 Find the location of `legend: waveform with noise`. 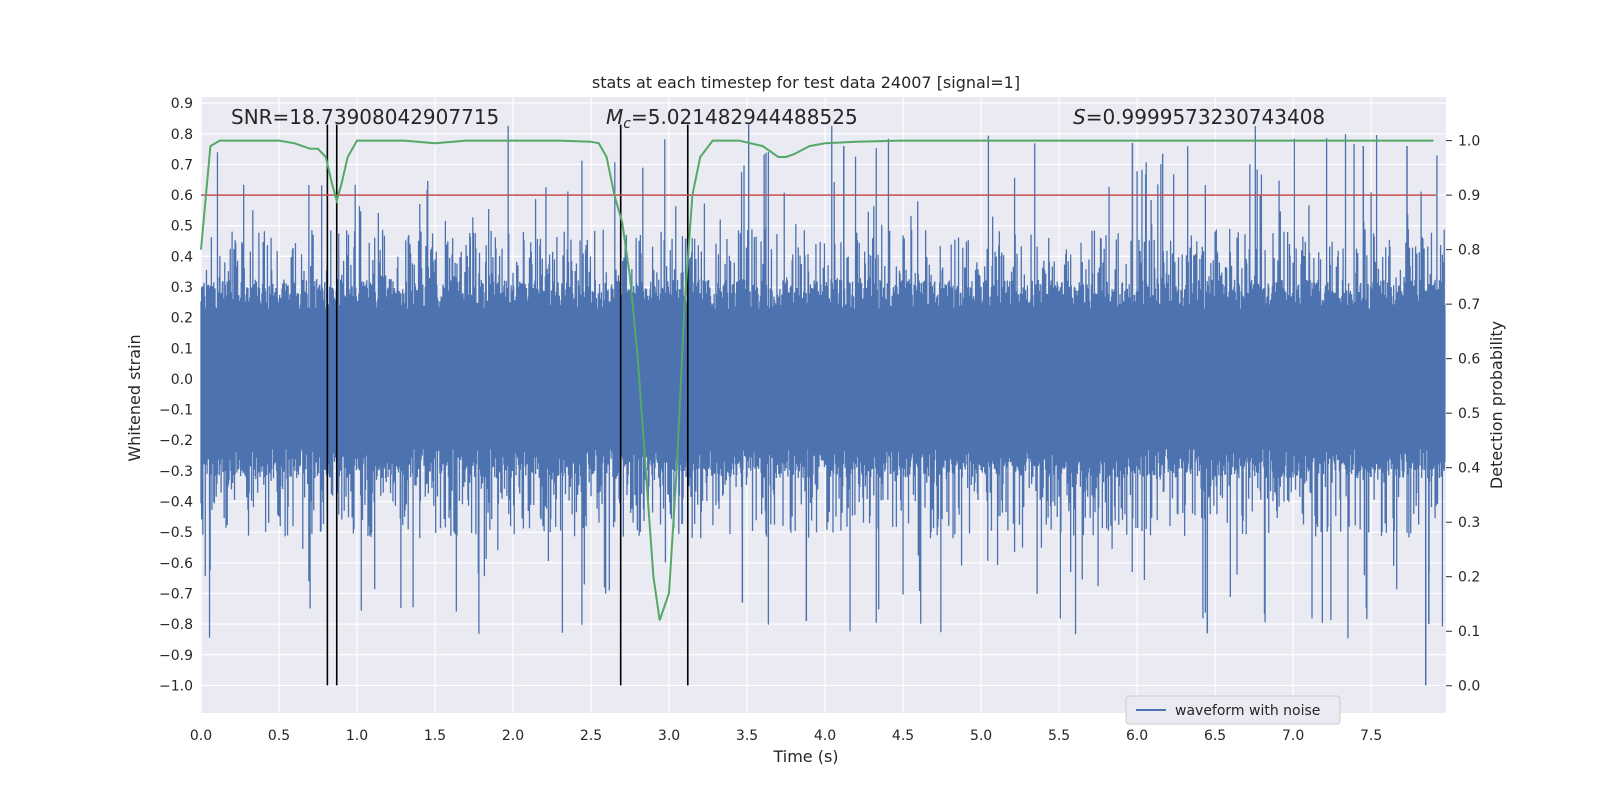

legend: waveform with noise is located at coordinates (1233, 710).